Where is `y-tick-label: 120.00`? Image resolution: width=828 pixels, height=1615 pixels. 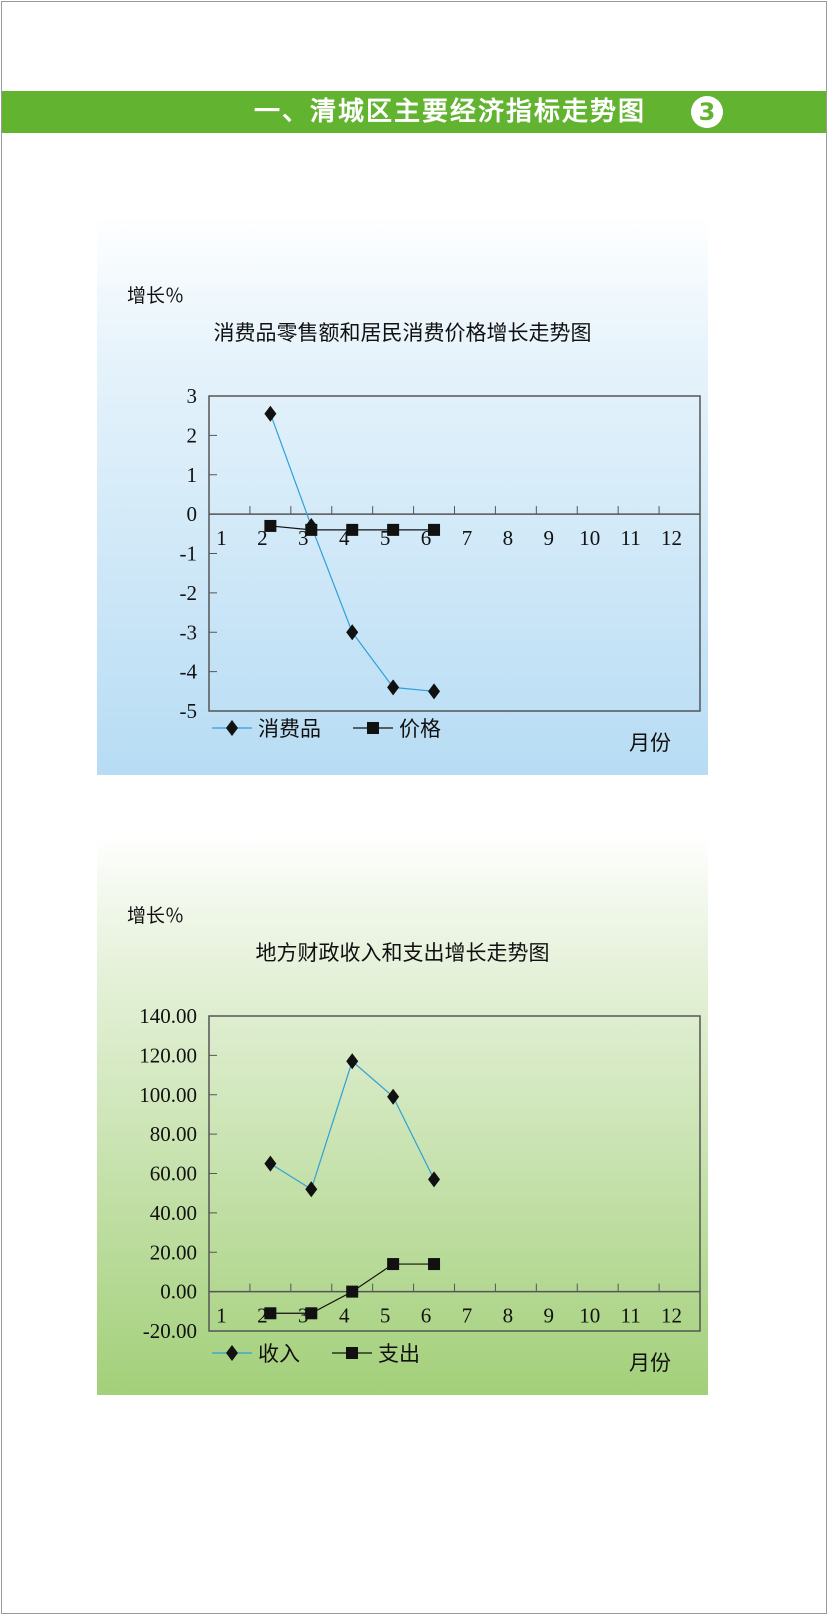
y-tick-label: 120.00 is located at coordinates (168, 1055).